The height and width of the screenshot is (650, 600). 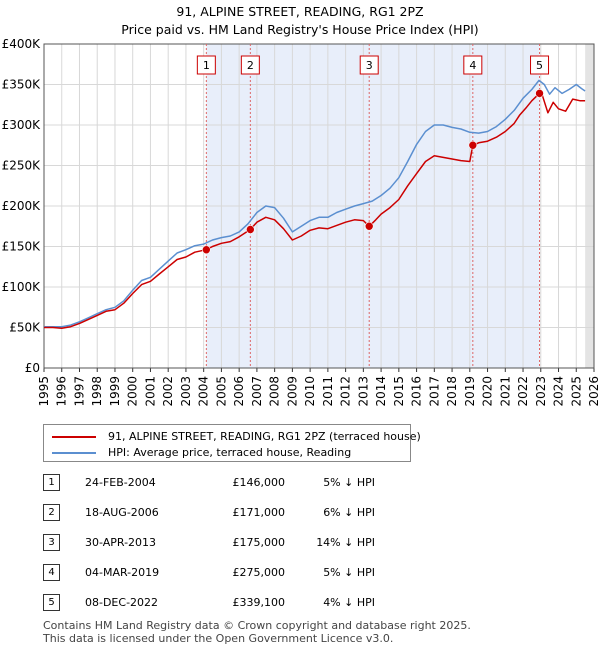 I want to click on sale-marker-label: 4, so click(x=51, y=572).